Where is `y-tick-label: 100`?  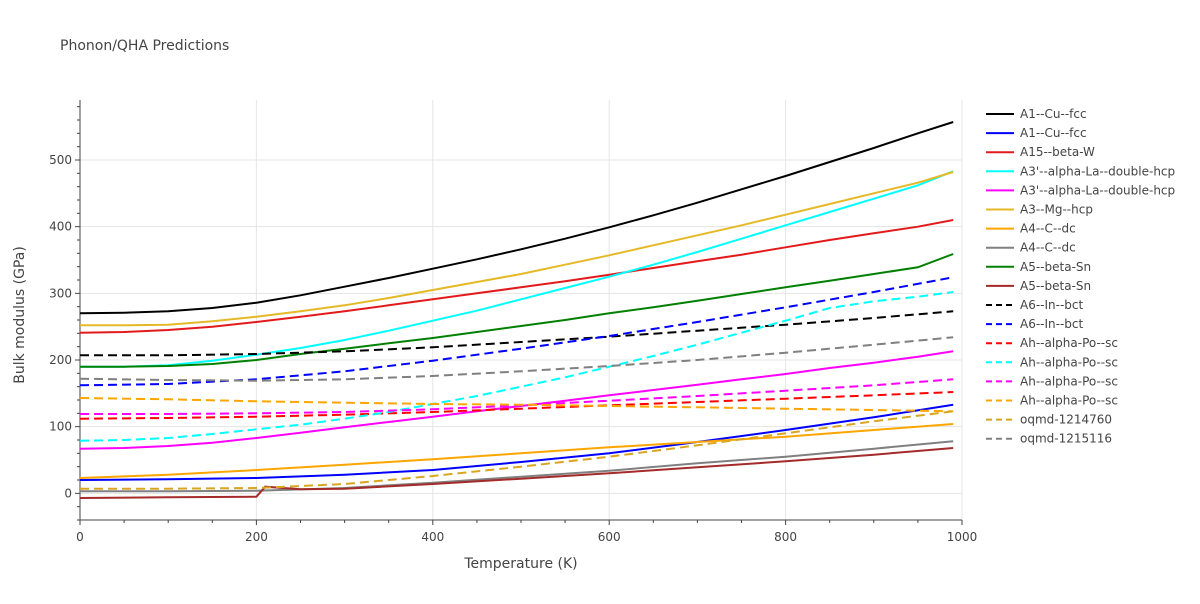 y-tick-label: 100 is located at coordinates (60, 427).